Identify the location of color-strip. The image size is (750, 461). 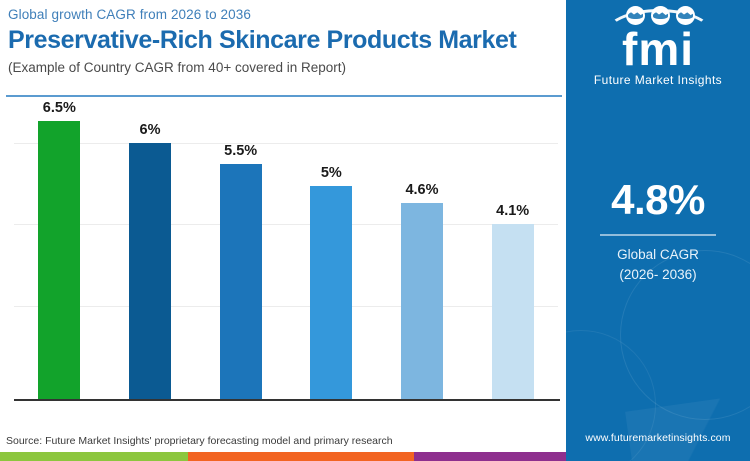
(283, 456).